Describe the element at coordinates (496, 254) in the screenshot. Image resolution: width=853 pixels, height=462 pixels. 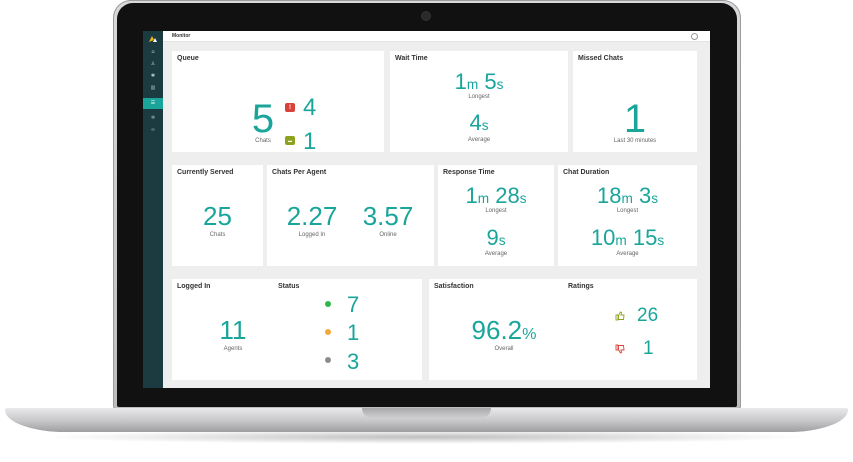
I see `response-average-label: Average` at that location.